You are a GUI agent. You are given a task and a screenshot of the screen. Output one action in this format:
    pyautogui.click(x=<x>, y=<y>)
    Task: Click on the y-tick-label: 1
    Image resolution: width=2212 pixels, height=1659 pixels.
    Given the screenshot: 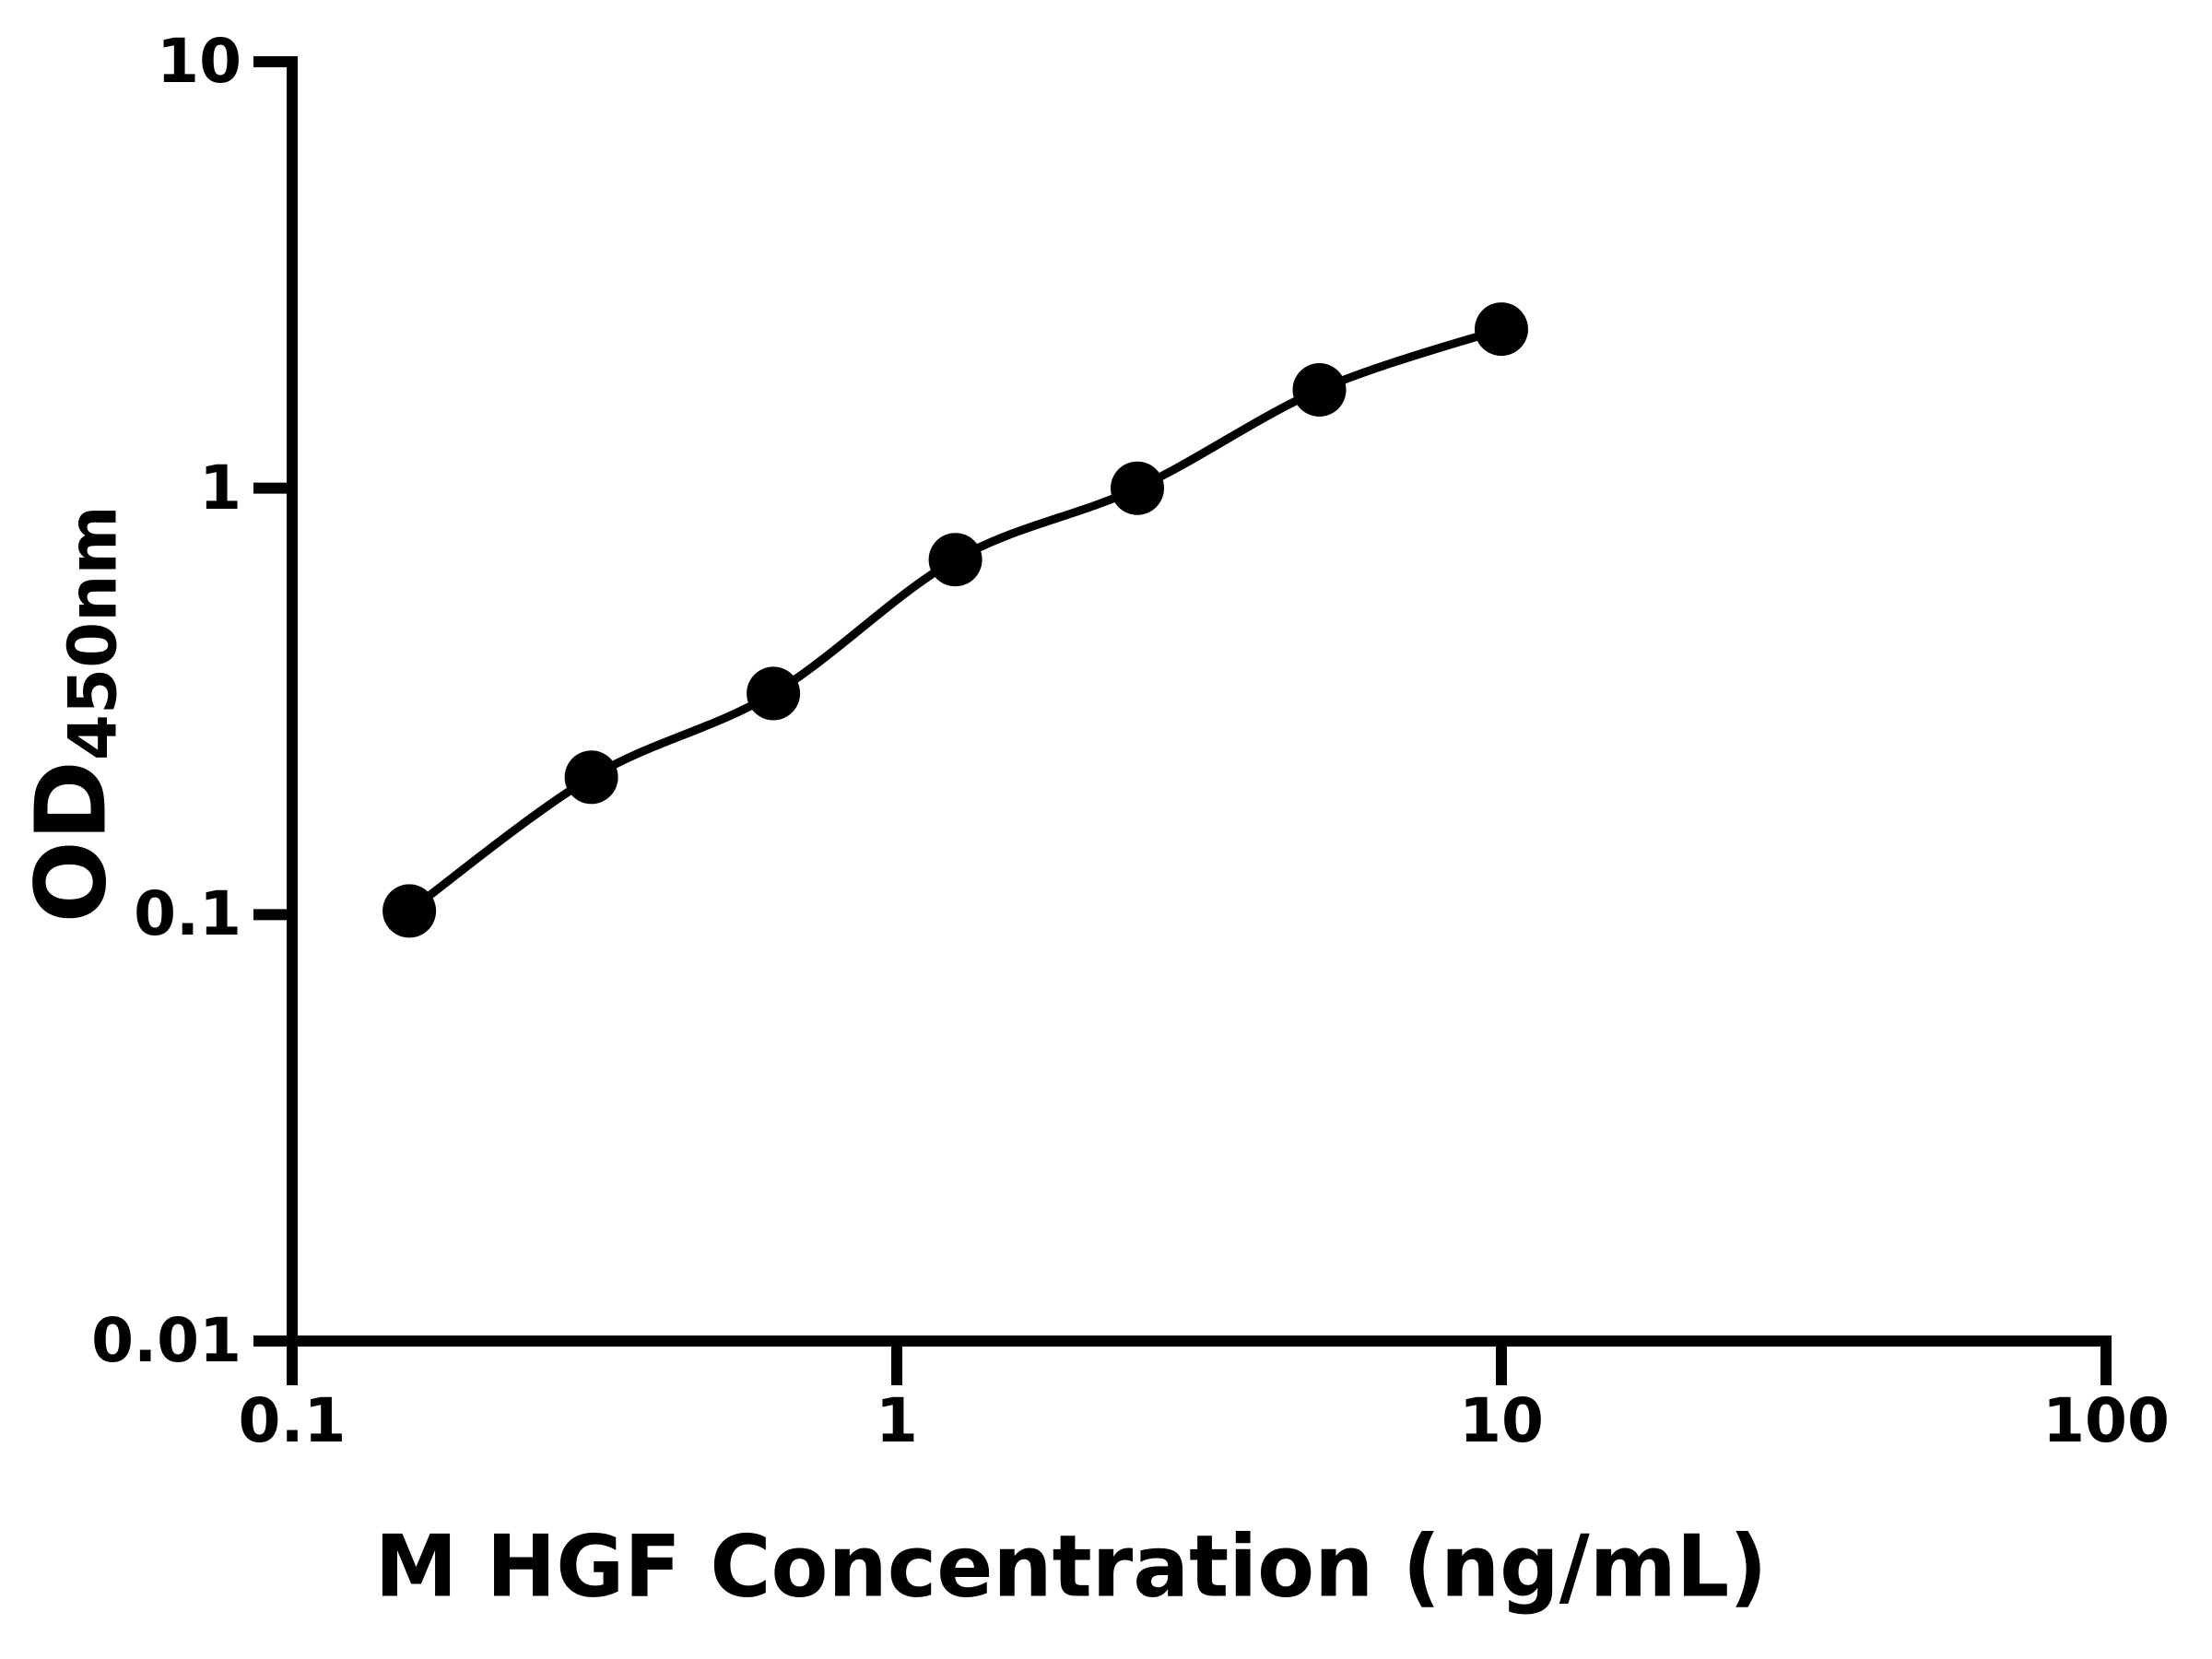 What is the action you would take?
    pyautogui.click(x=220, y=488)
    